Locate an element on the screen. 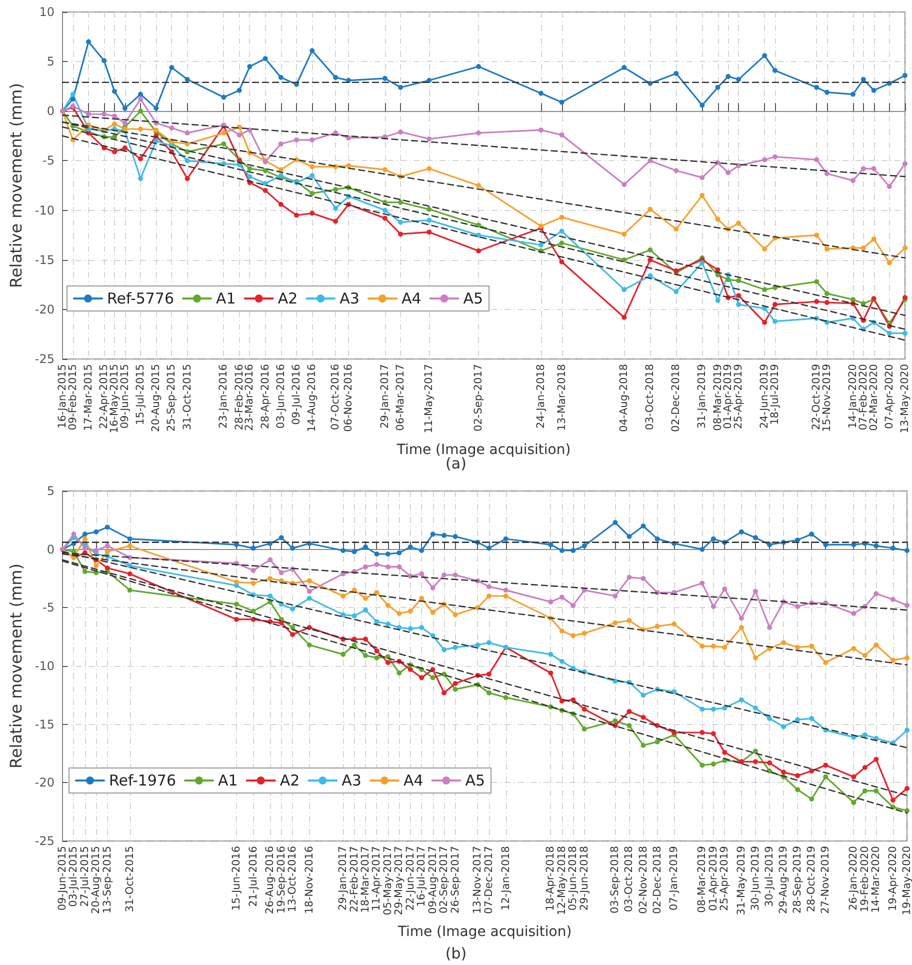  x-tick-label: 22-Oct-2019 is located at coordinates (816, 397).